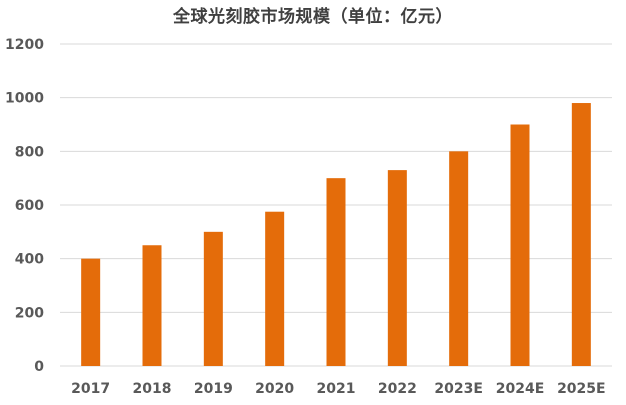  What do you see at coordinates (24, 45) in the screenshot?
I see `y-tick-label: 1200` at bounding box center [24, 45].